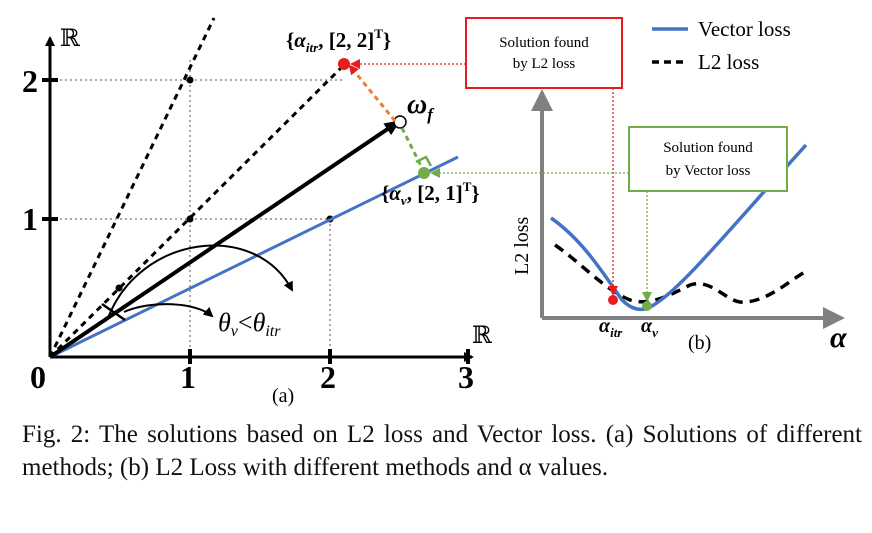 The width and height of the screenshot is (872, 533). I want to click on l2-box-line-1: Solution found, so click(544, 43).